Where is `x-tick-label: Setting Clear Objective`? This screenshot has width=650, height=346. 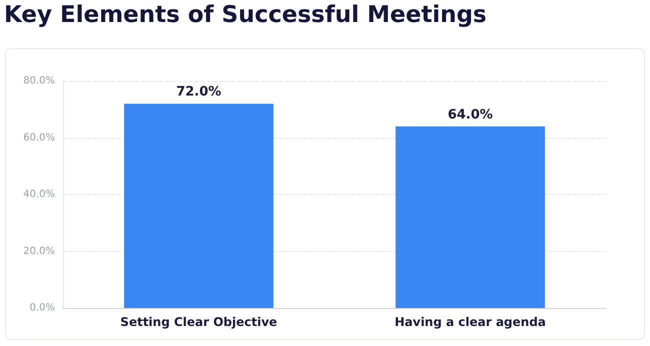 x-tick-label: Setting Clear Objective is located at coordinates (199, 322).